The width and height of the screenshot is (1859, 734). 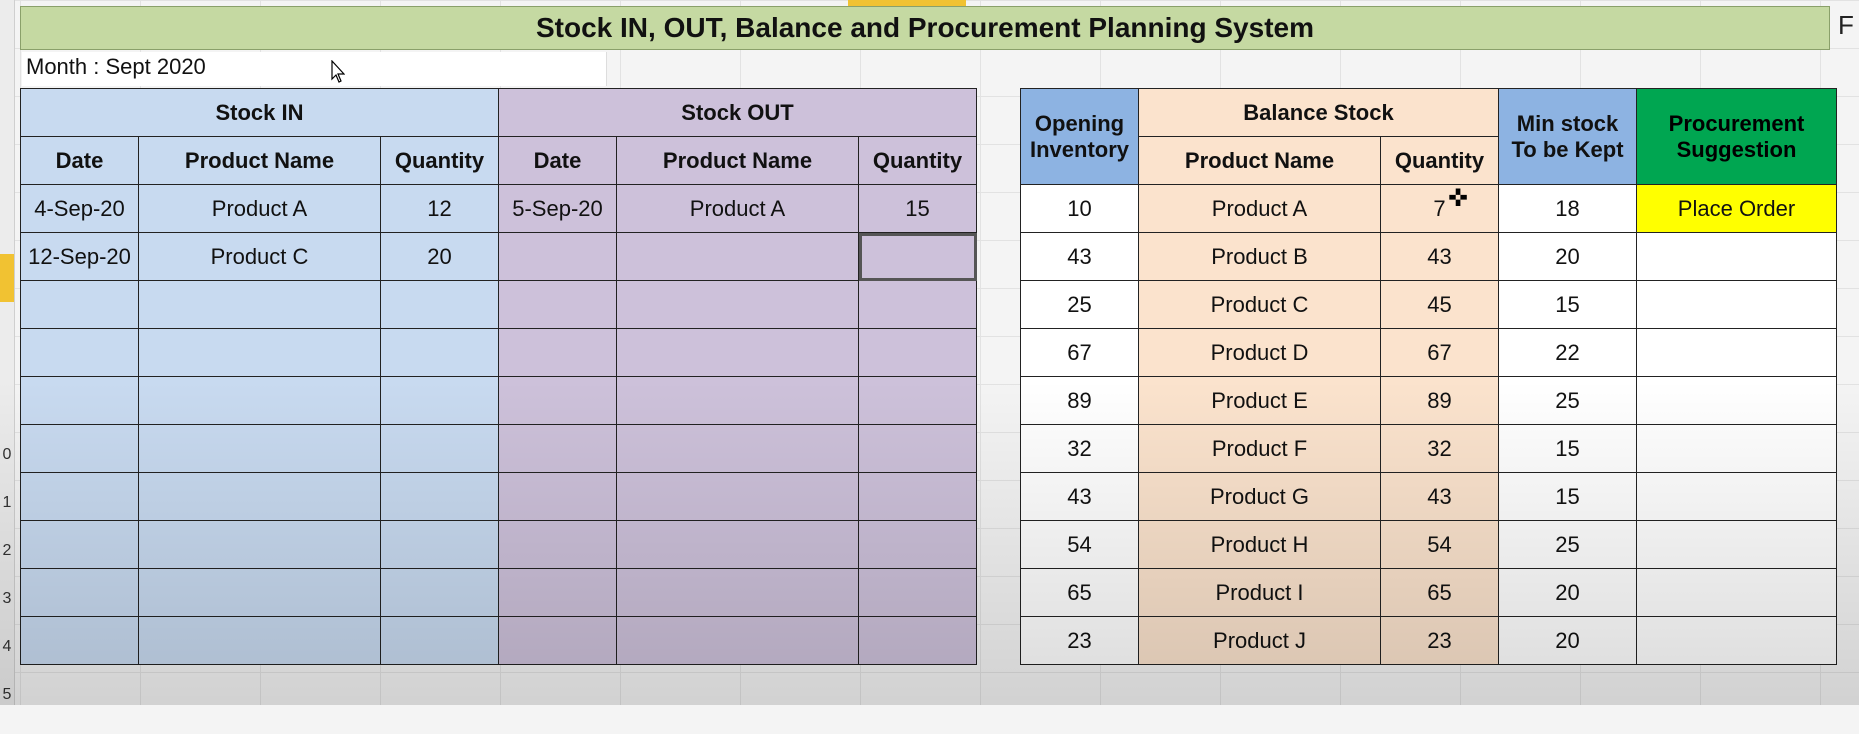 What do you see at coordinates (1079, 640) in the screenshot?
I see `opening-inventory-cell: 23` at bounding box center [1079, 640].